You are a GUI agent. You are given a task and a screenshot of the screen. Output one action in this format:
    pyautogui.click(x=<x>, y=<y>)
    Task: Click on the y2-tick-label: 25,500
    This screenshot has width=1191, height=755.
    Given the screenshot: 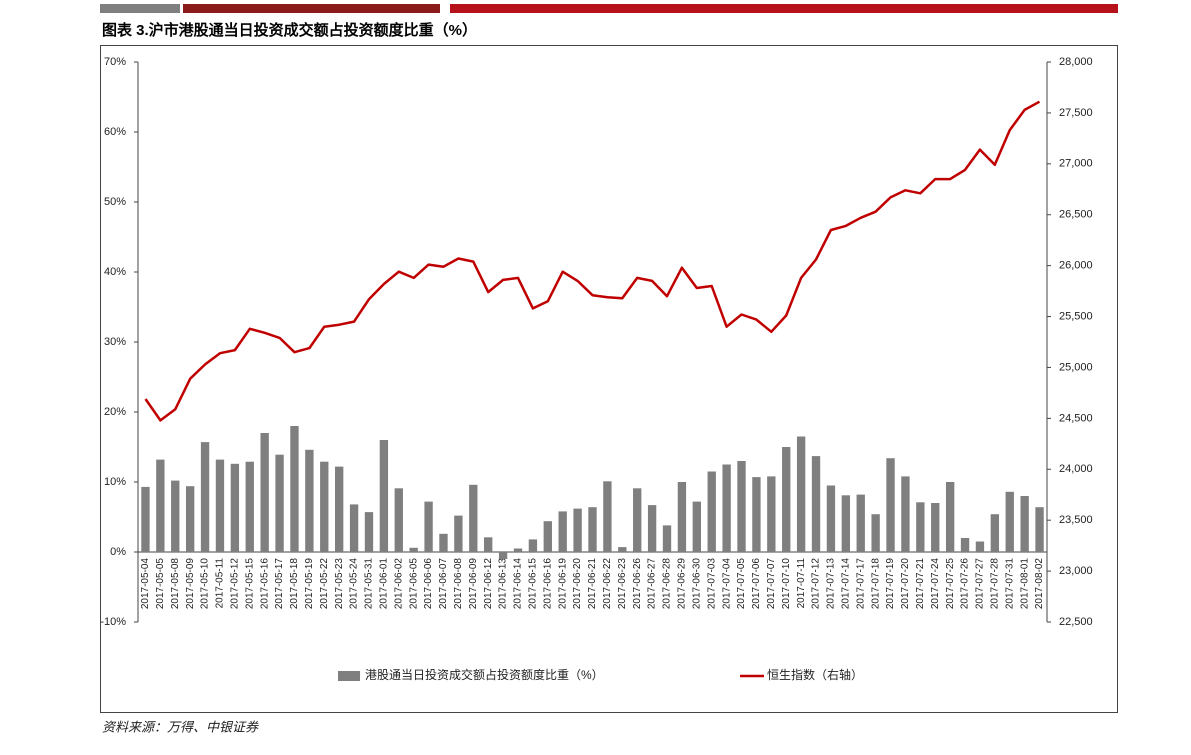 What is the action you would take?
    pyautogui.click(x=1076, y=316)
    